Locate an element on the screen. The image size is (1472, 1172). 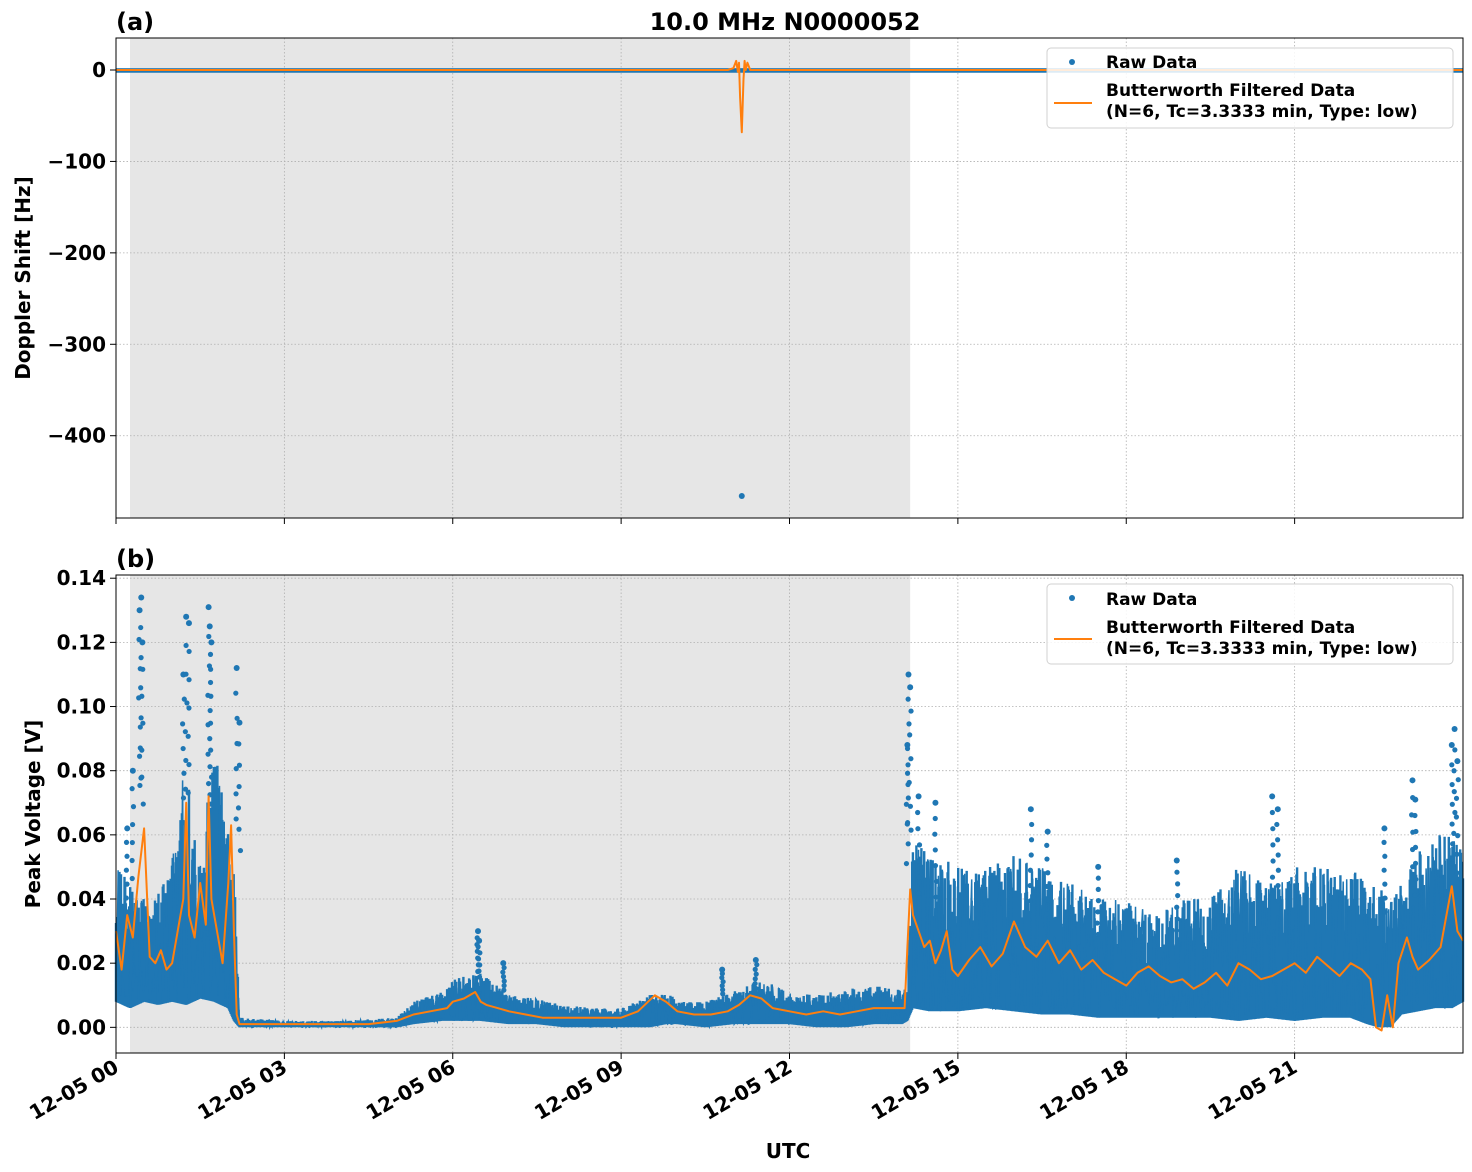
x-axis-label: UTC is located at coordinates (788, 1151).